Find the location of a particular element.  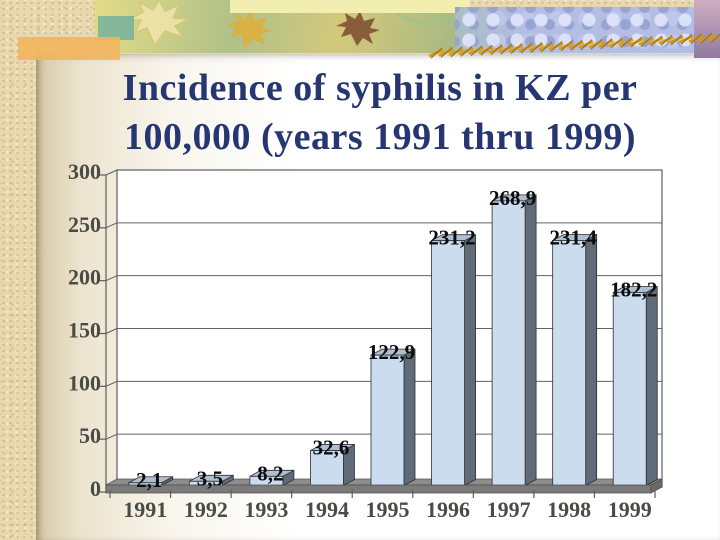

chart-floor-side is located at coordinates (656, 486).